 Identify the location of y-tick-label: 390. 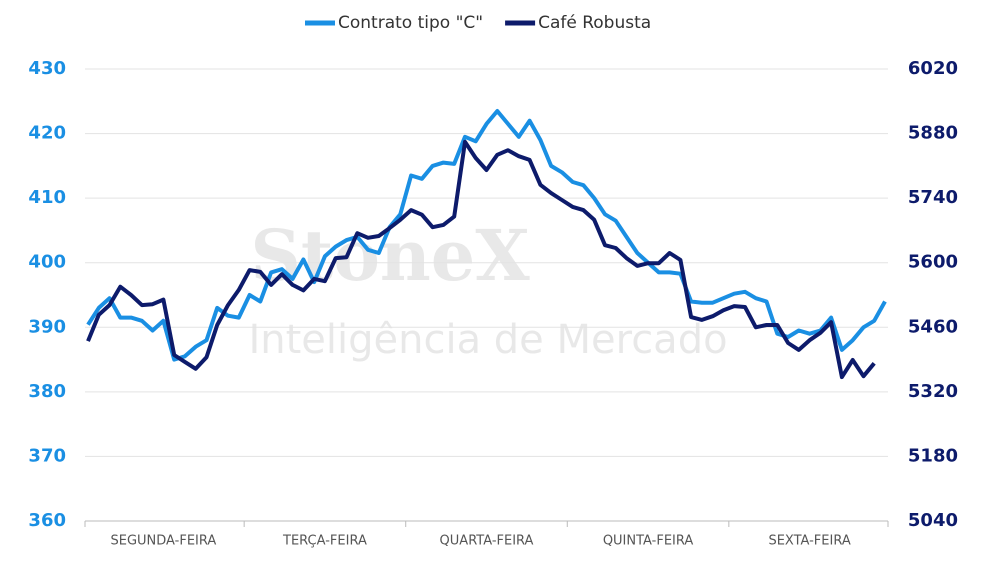
(47, 326).